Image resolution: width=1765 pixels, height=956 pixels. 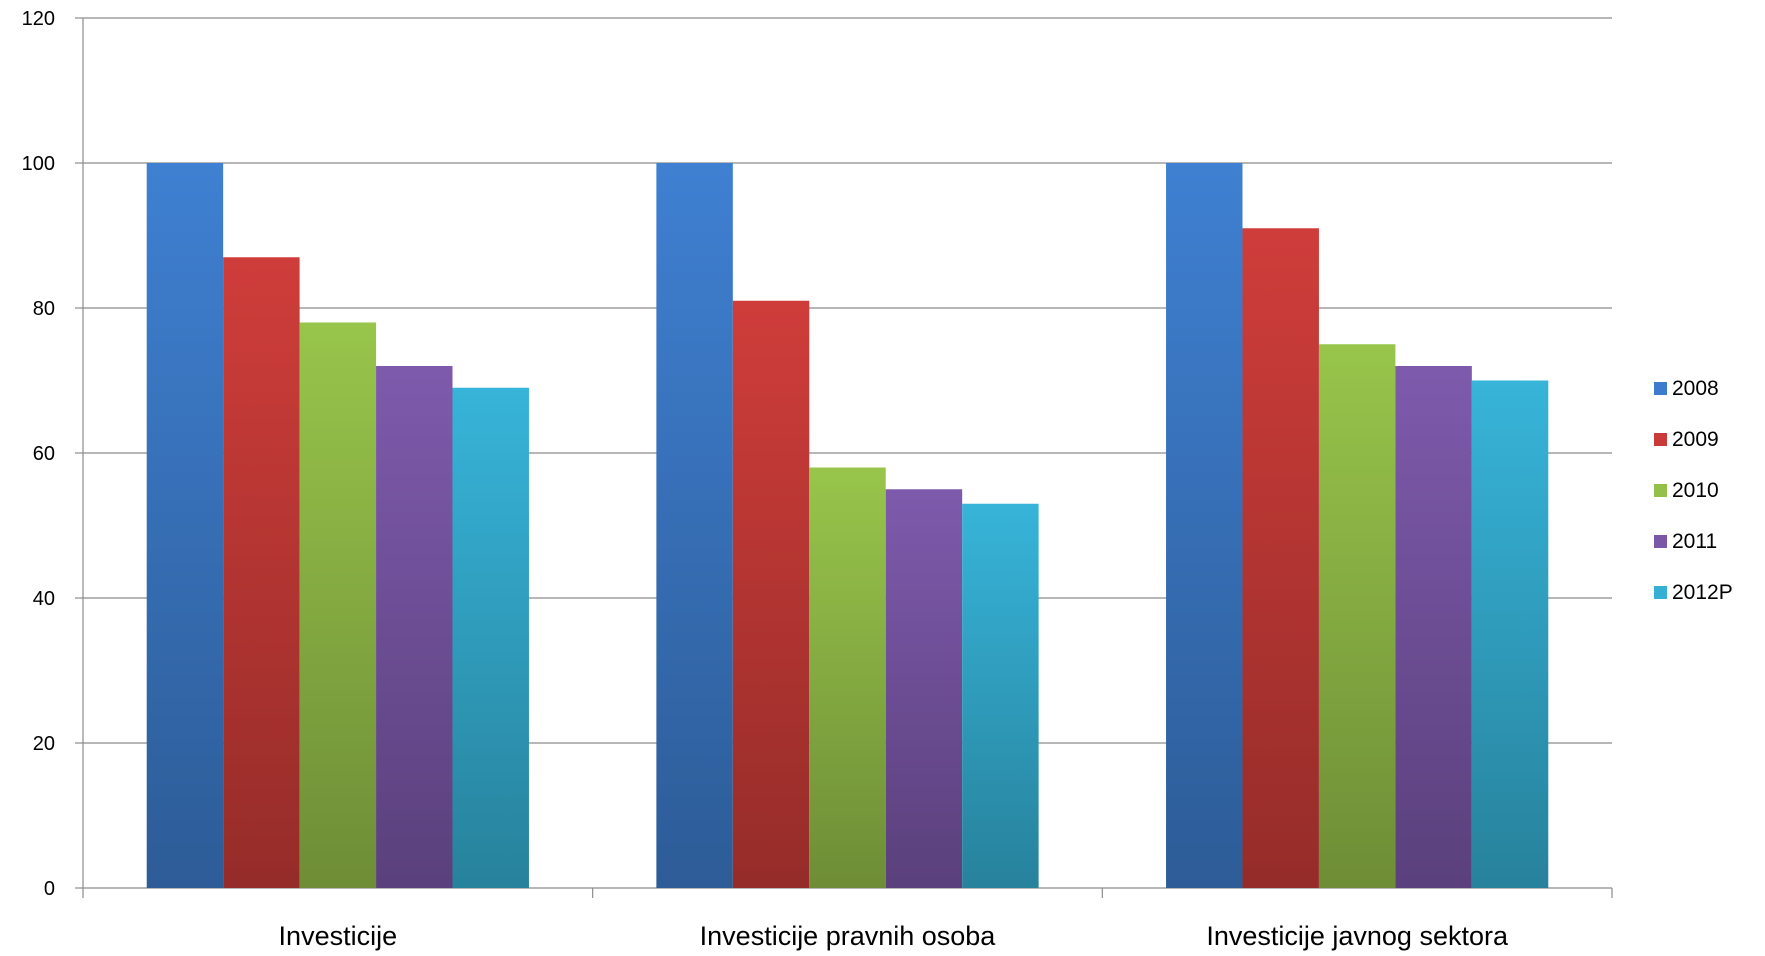 What do you see at coordinates (848, 936) in the screenshot?
I see `x-category-label: Investicije pravnih osoba` at bounding box center [848, 936].